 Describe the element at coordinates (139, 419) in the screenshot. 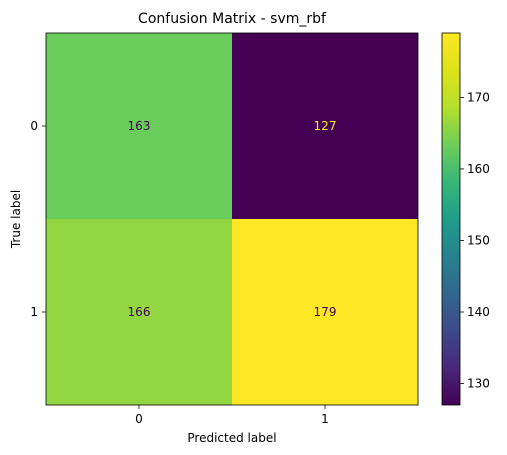

I see `x-tick-label: 0` at that location.